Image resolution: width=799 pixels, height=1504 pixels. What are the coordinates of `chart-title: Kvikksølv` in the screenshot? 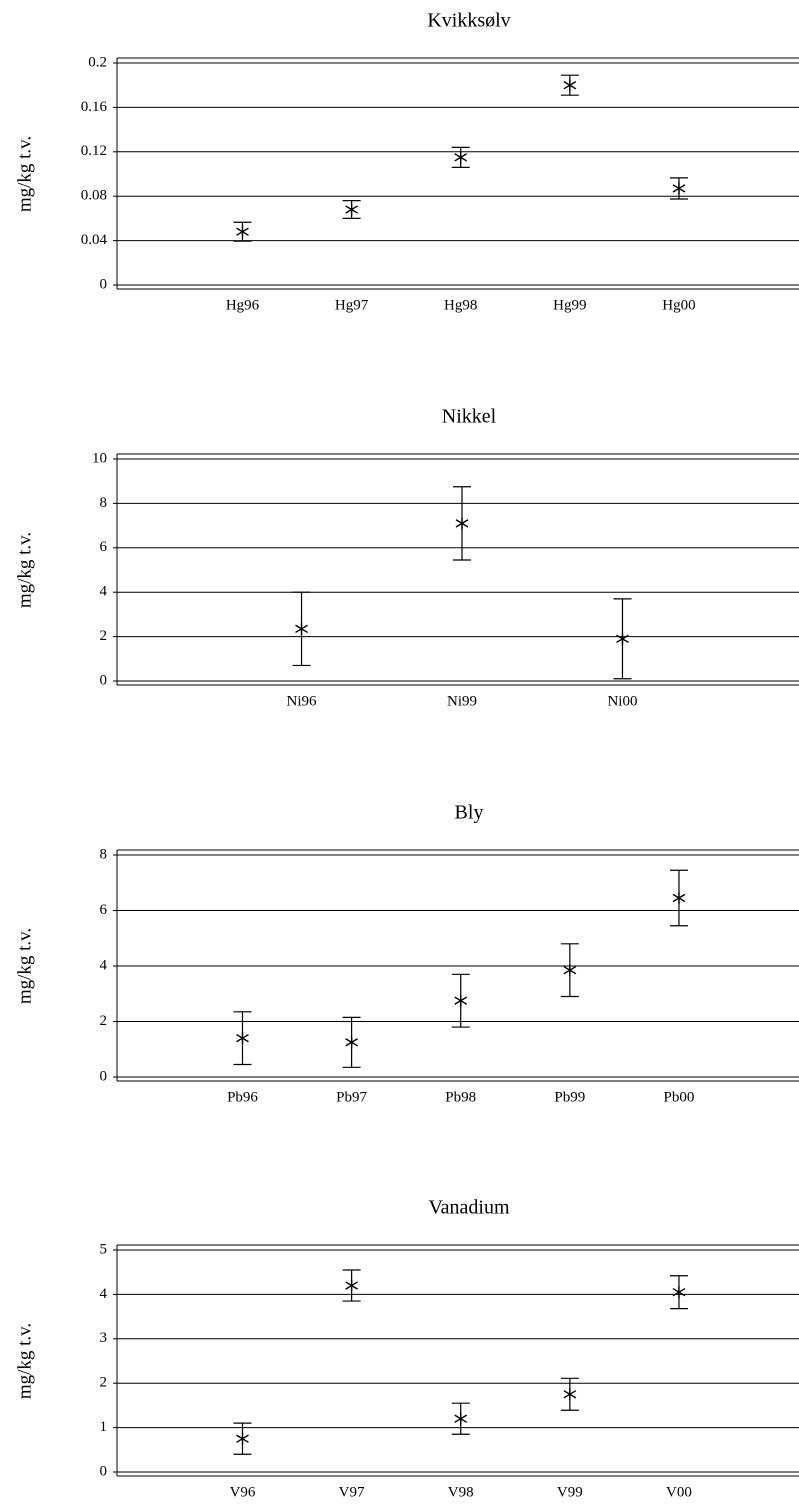 It's located at (468, 21).